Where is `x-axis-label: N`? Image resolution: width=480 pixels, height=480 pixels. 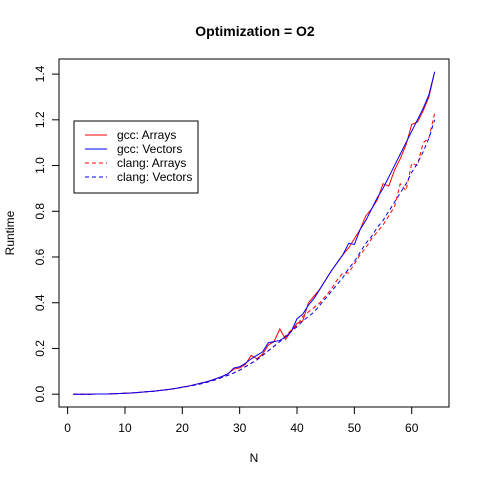 x-axis-label: N is located at coordinates (254, 458).